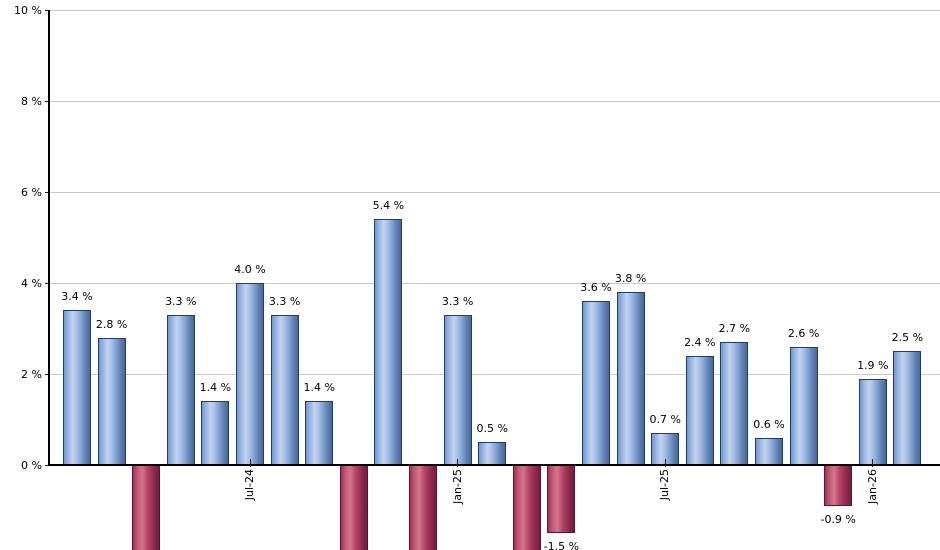 This screenshot has height=550, width=940. Describe the element at coordinates (77, 297) in the screenshot. I see `bar-value-label: 3.4 %` at that location.